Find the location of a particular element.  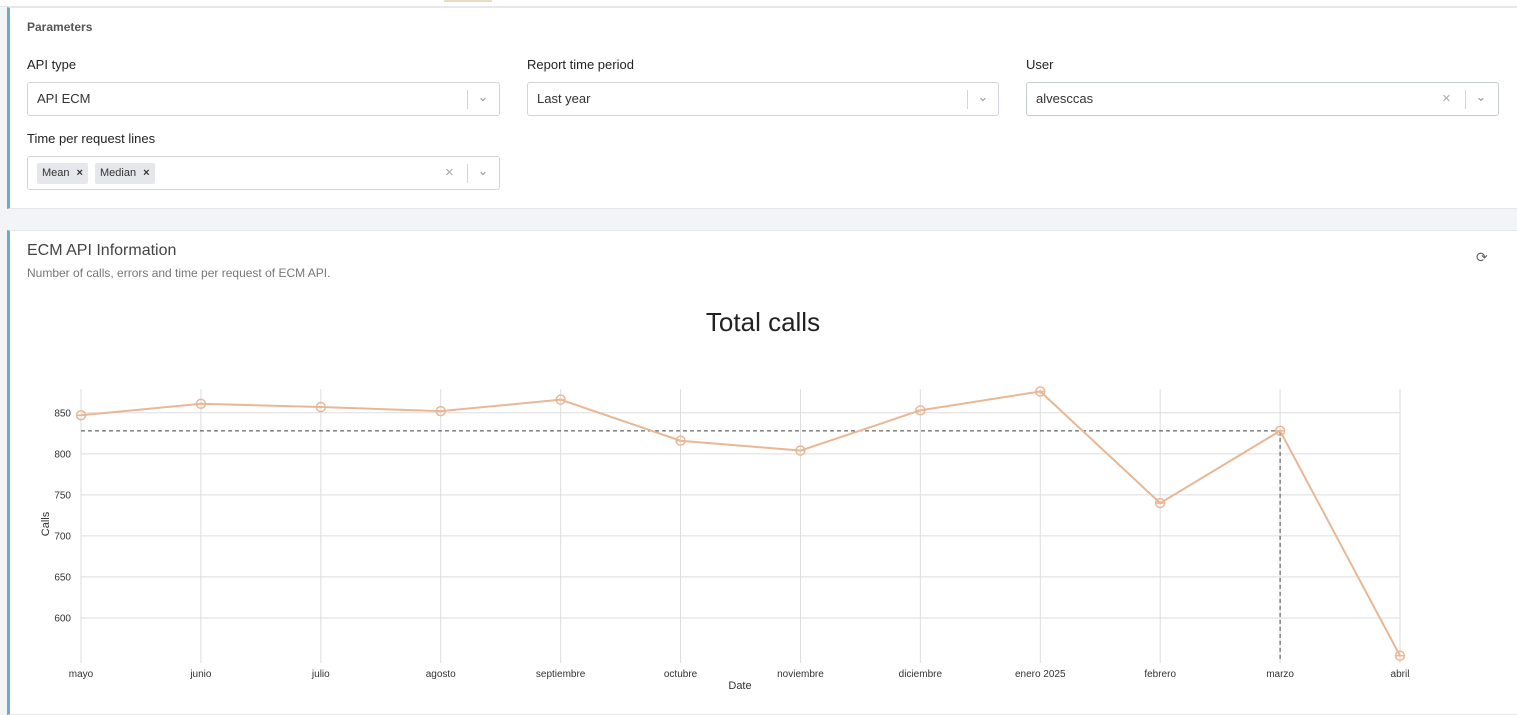

tag-median-label: Median is located at coordinates (118, 173).